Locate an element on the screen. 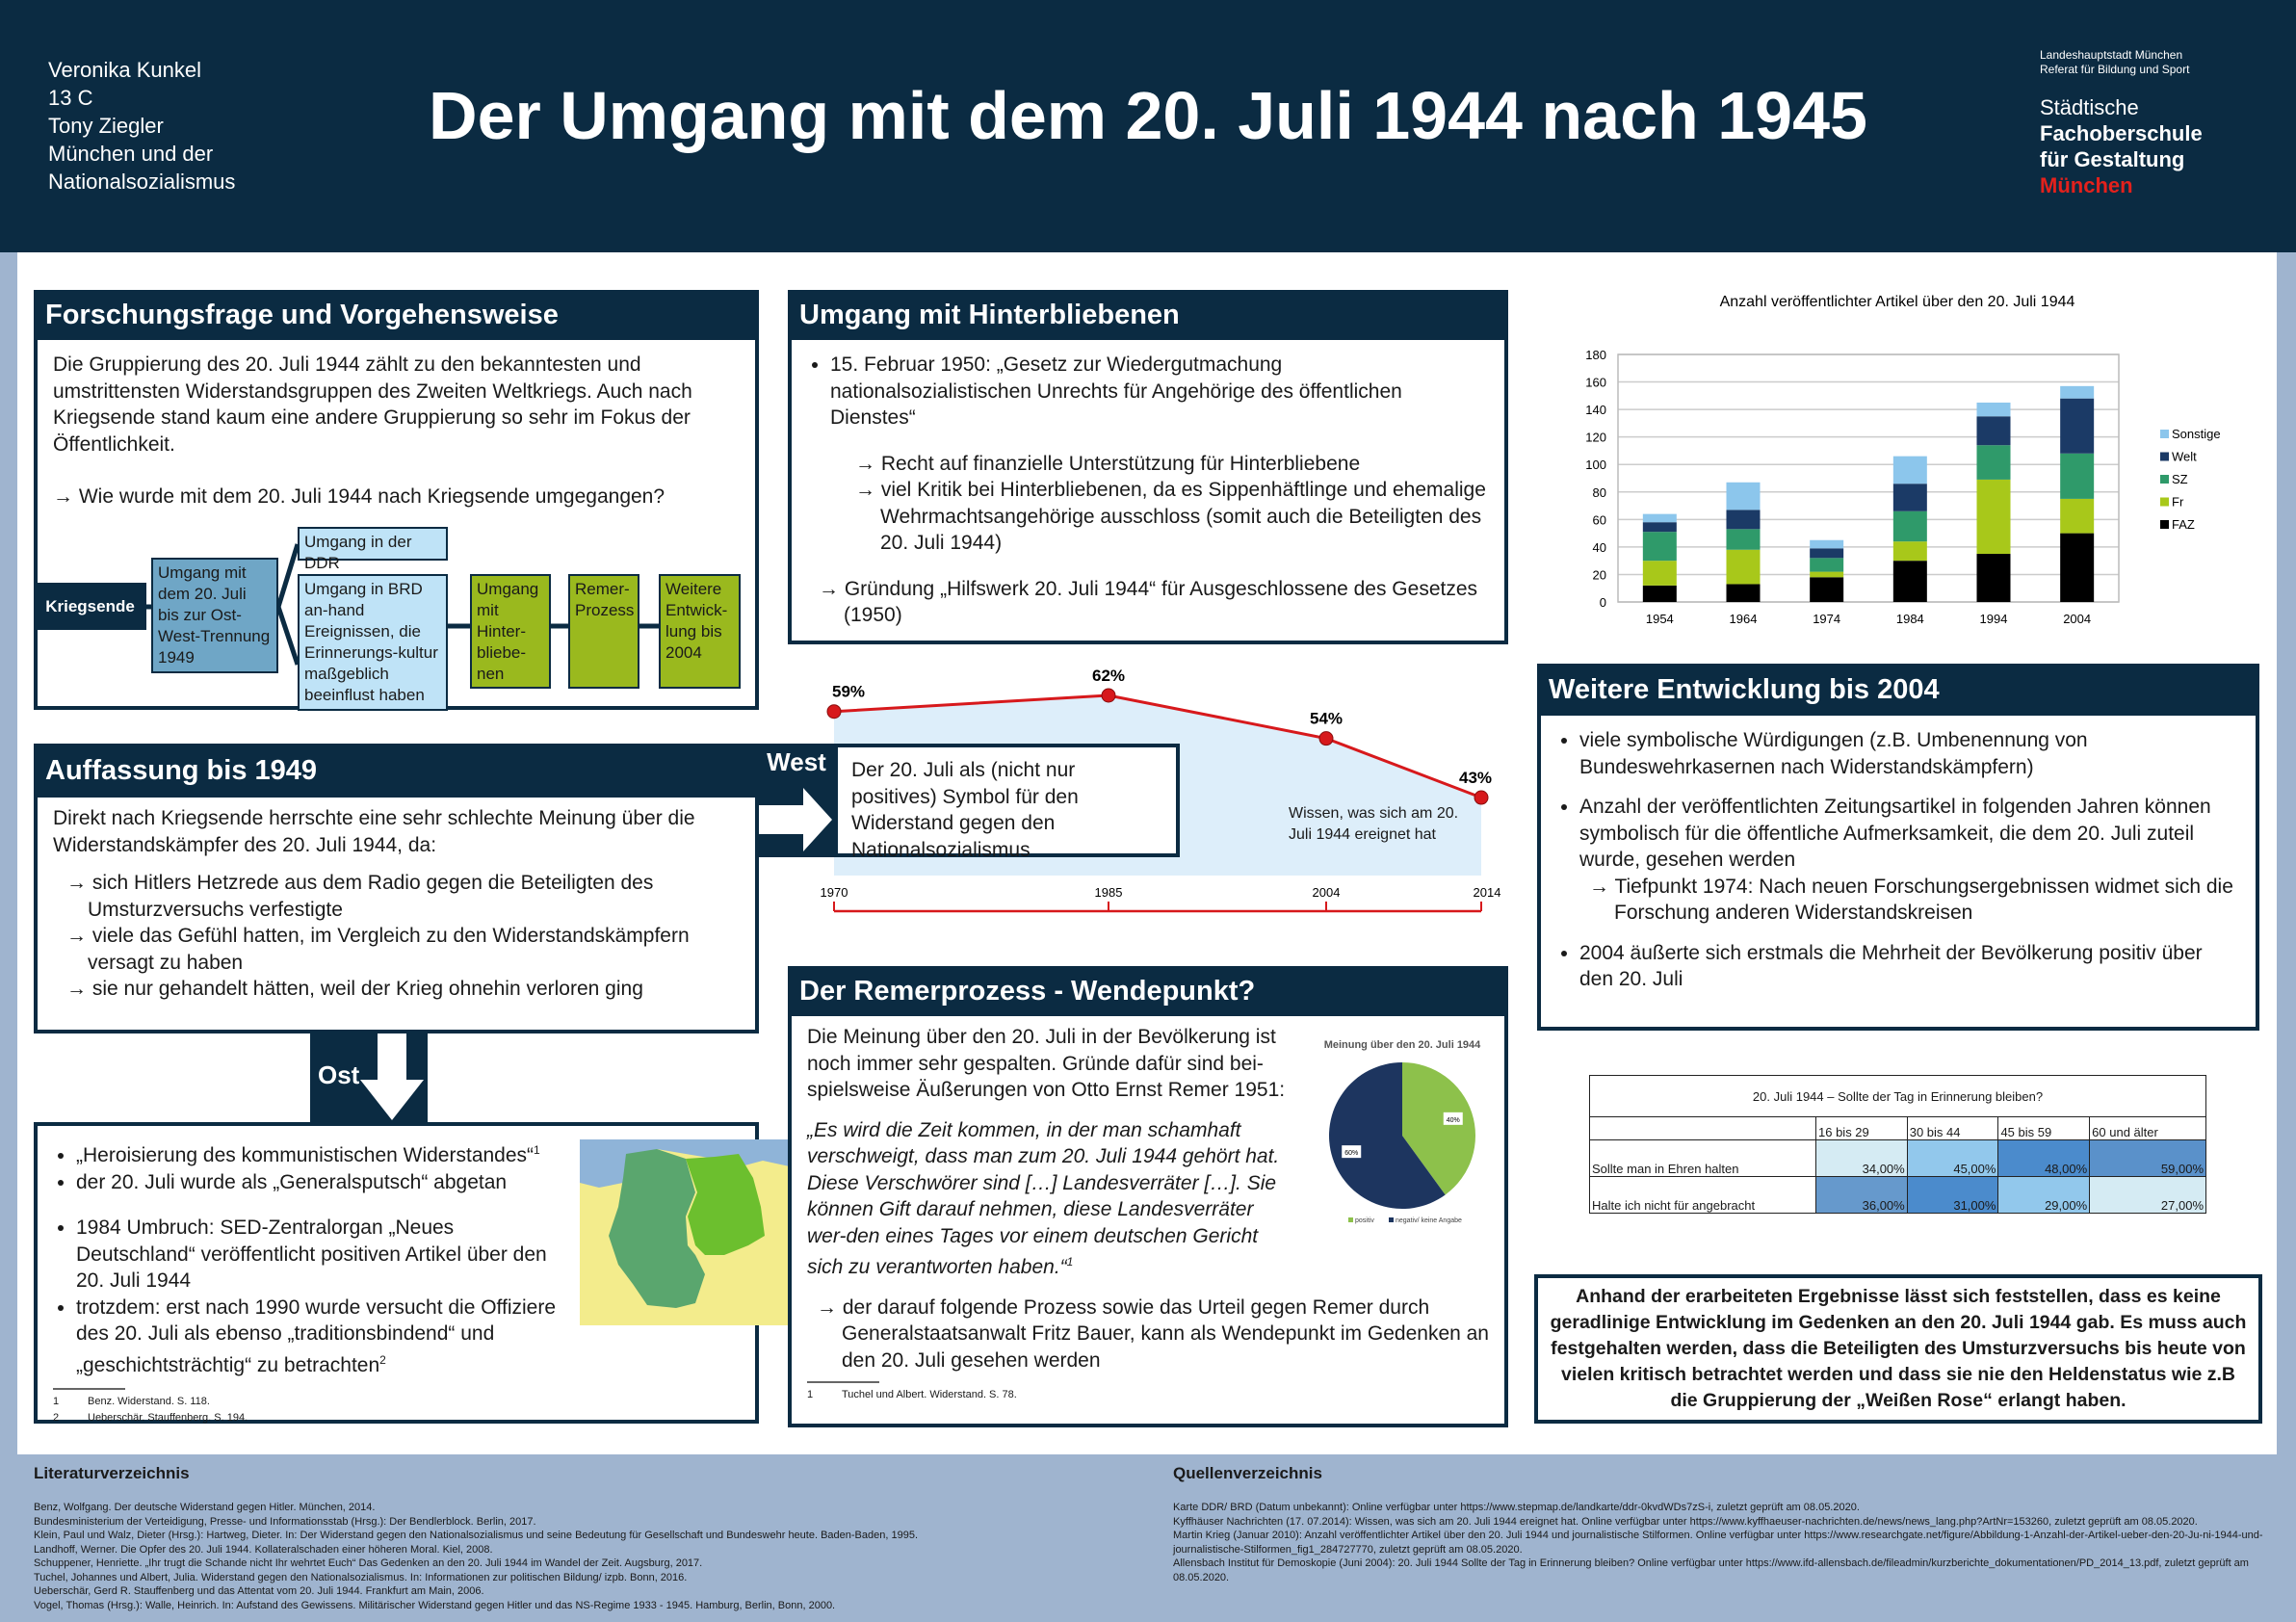 The width and height of the screenshot is (2296, 1622). legend-label: FAZ is located at coordinates (2183, 524).